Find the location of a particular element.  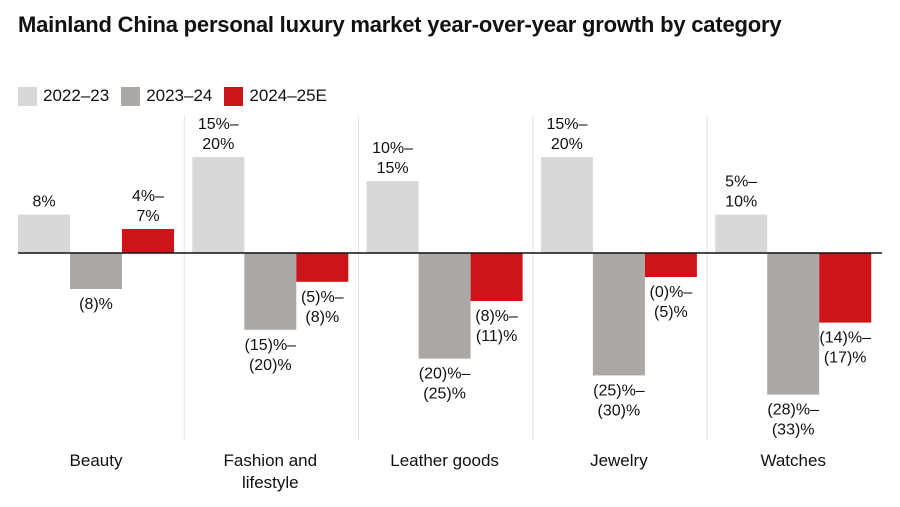

category-label: lifestyle is located at coordinates (270, 482).